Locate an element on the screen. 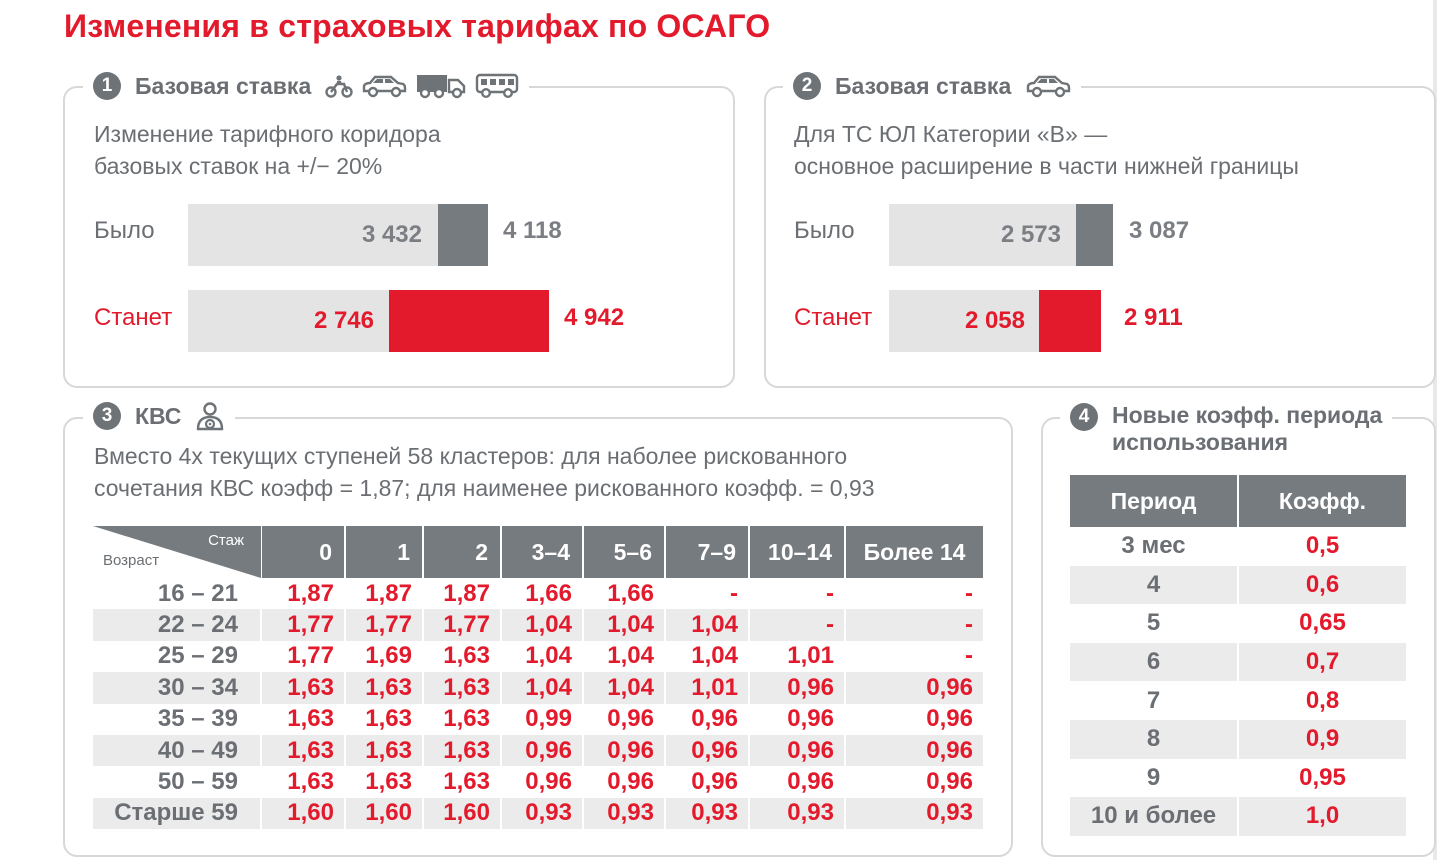 Image resolution: width=1437 pixels, height=860 pixels. panel2-before-min: 2 573 is located at coordinates (1030, 234).